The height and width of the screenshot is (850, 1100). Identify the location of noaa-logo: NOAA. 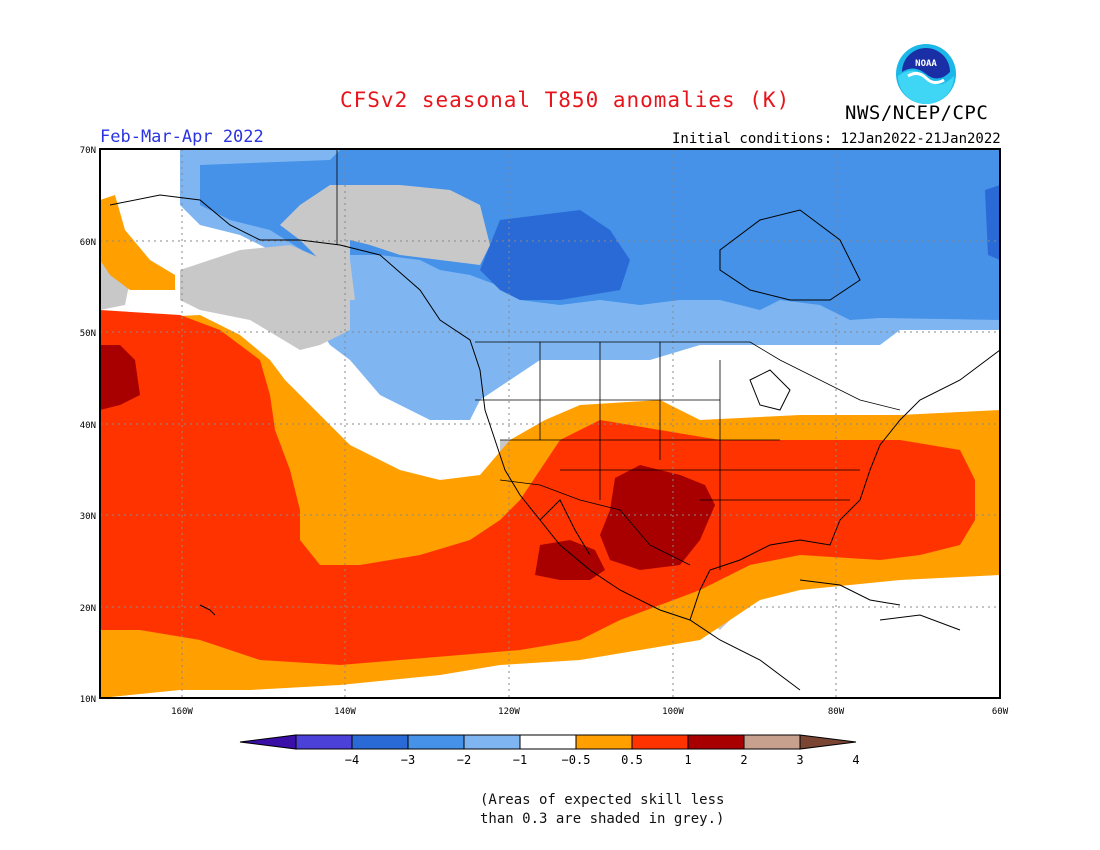
(926, 74).